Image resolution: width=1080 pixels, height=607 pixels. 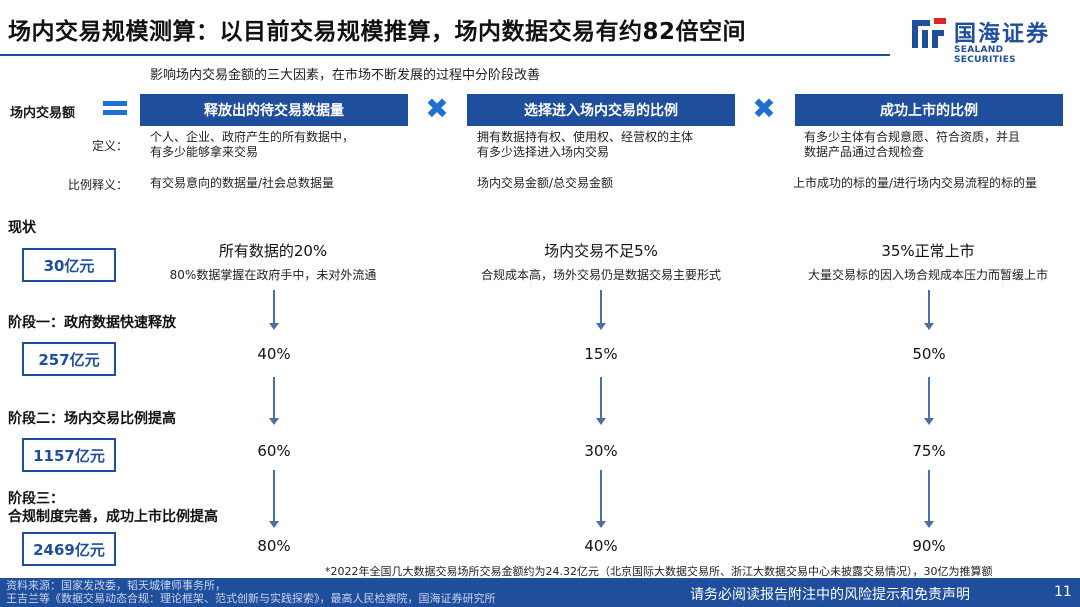 I want to click on ratio-listing-ratio: 上市成功的标的量/进行场内交易流程的标的量, so click(x=915, y=183).